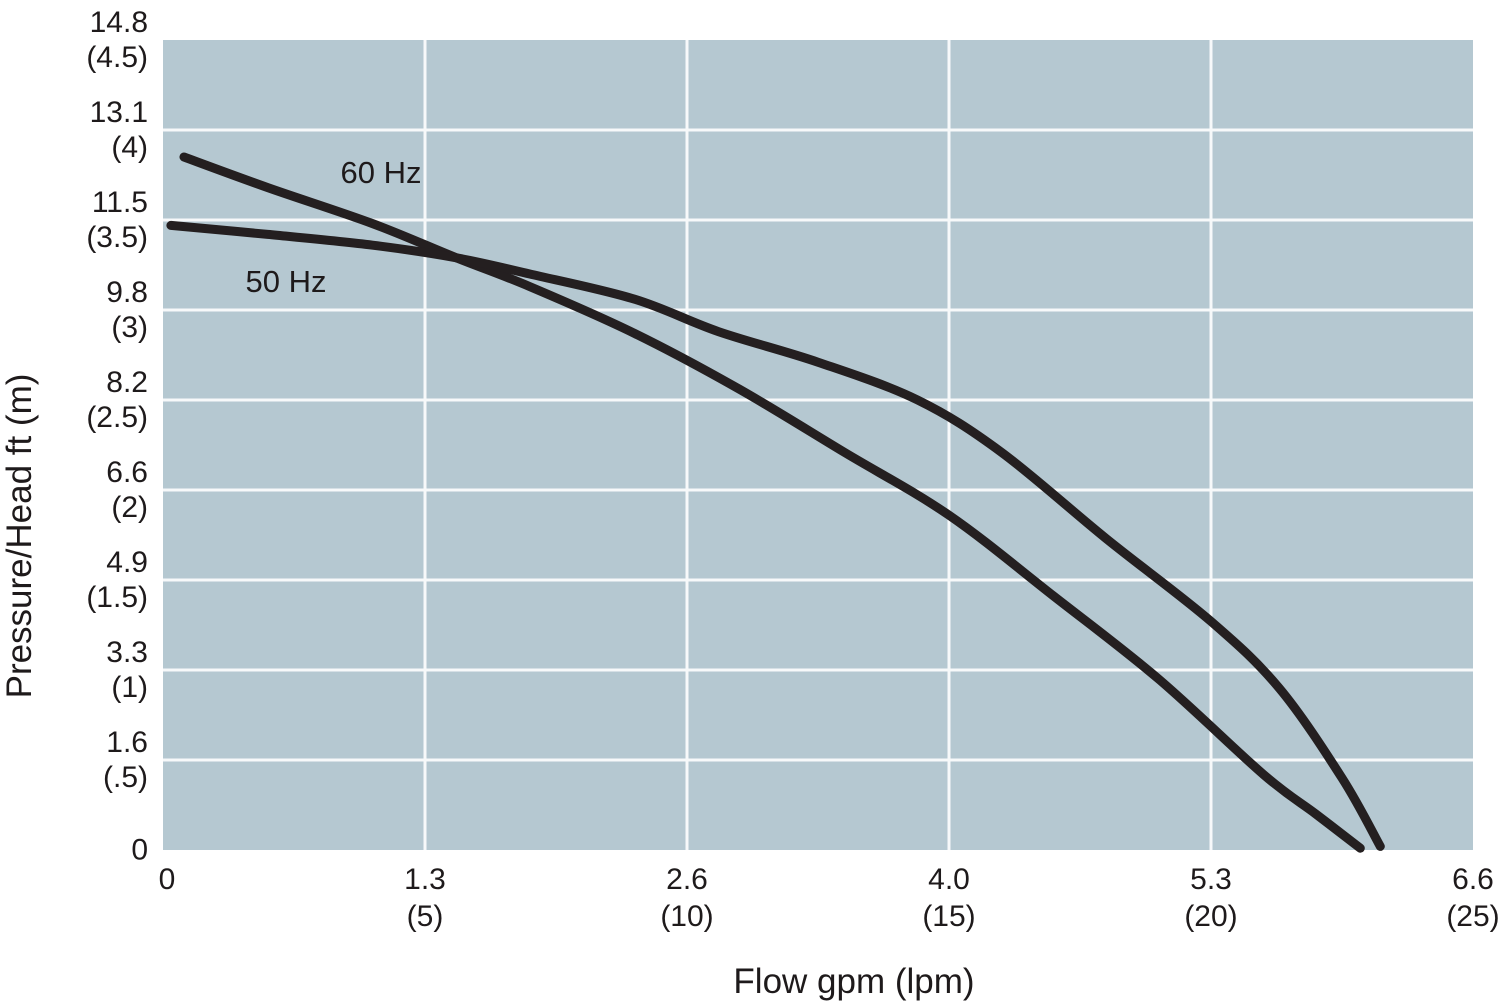 Image resolution: width=1500 pixels, height=1002 pixels. Describe the element at coordinates (127, 292) in the screenshot. I see `y-tick-ft-value: 9.8` at that location.